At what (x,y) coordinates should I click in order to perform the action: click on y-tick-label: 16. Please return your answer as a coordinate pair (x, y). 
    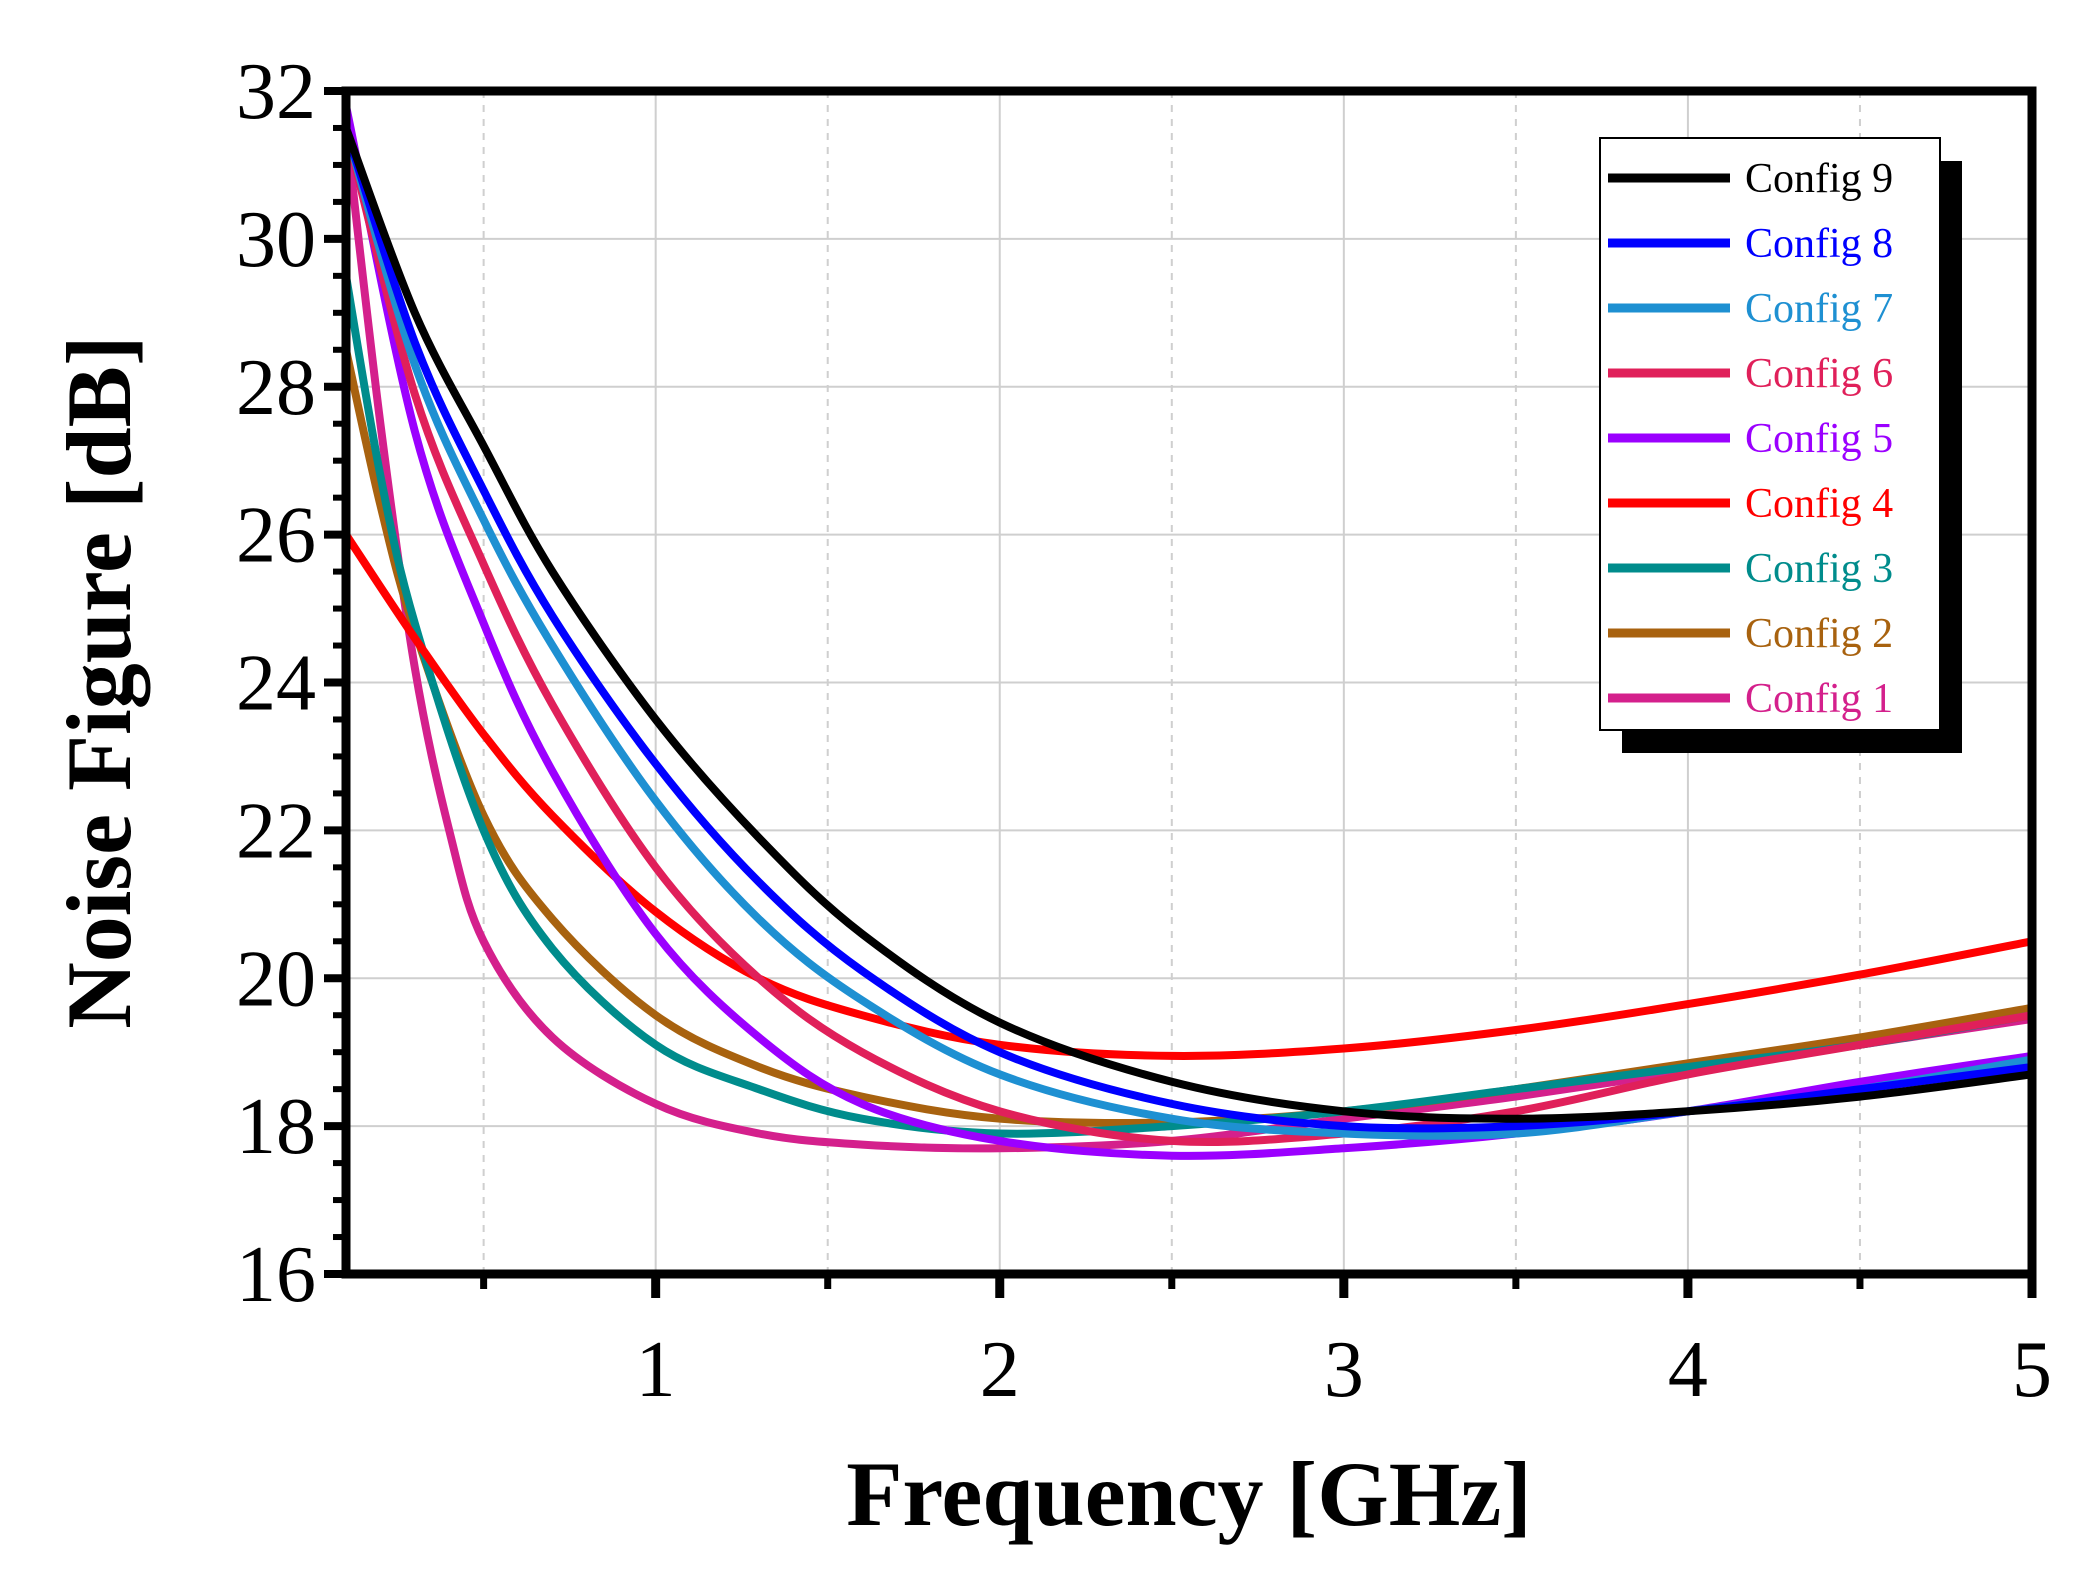
    Looking at the image, I should click on (276, 1275).